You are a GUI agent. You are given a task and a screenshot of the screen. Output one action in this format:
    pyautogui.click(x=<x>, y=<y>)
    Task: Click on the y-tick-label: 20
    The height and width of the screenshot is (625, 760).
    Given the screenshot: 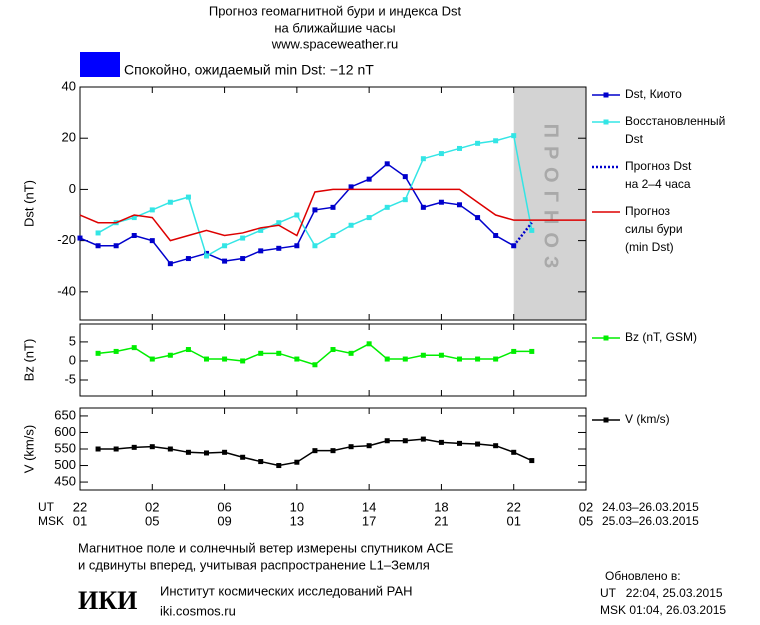 What is the action you would take?
    pyautogui.click(x=69, y=137)
    